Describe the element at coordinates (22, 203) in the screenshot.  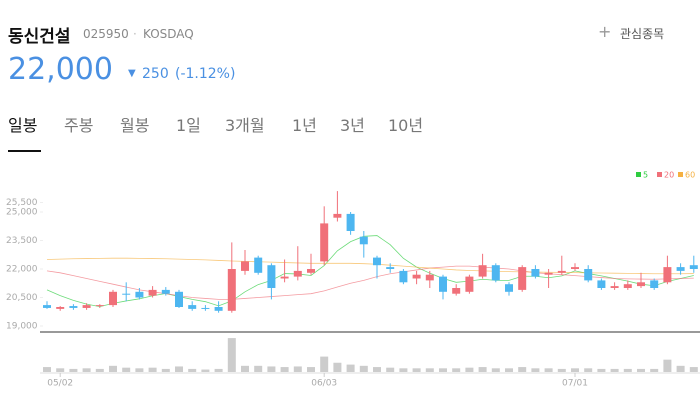
I see `y-tick-label: 25,500` at that location.